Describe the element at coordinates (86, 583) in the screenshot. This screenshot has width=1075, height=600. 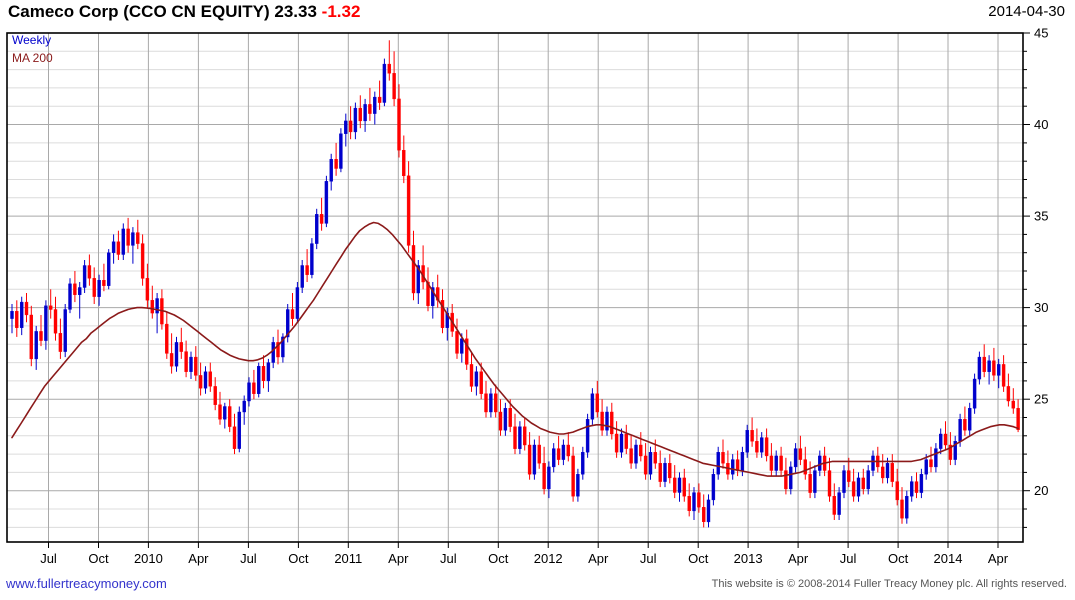
I see `site-url-link: www.fullertreacymoney.com` at that location.